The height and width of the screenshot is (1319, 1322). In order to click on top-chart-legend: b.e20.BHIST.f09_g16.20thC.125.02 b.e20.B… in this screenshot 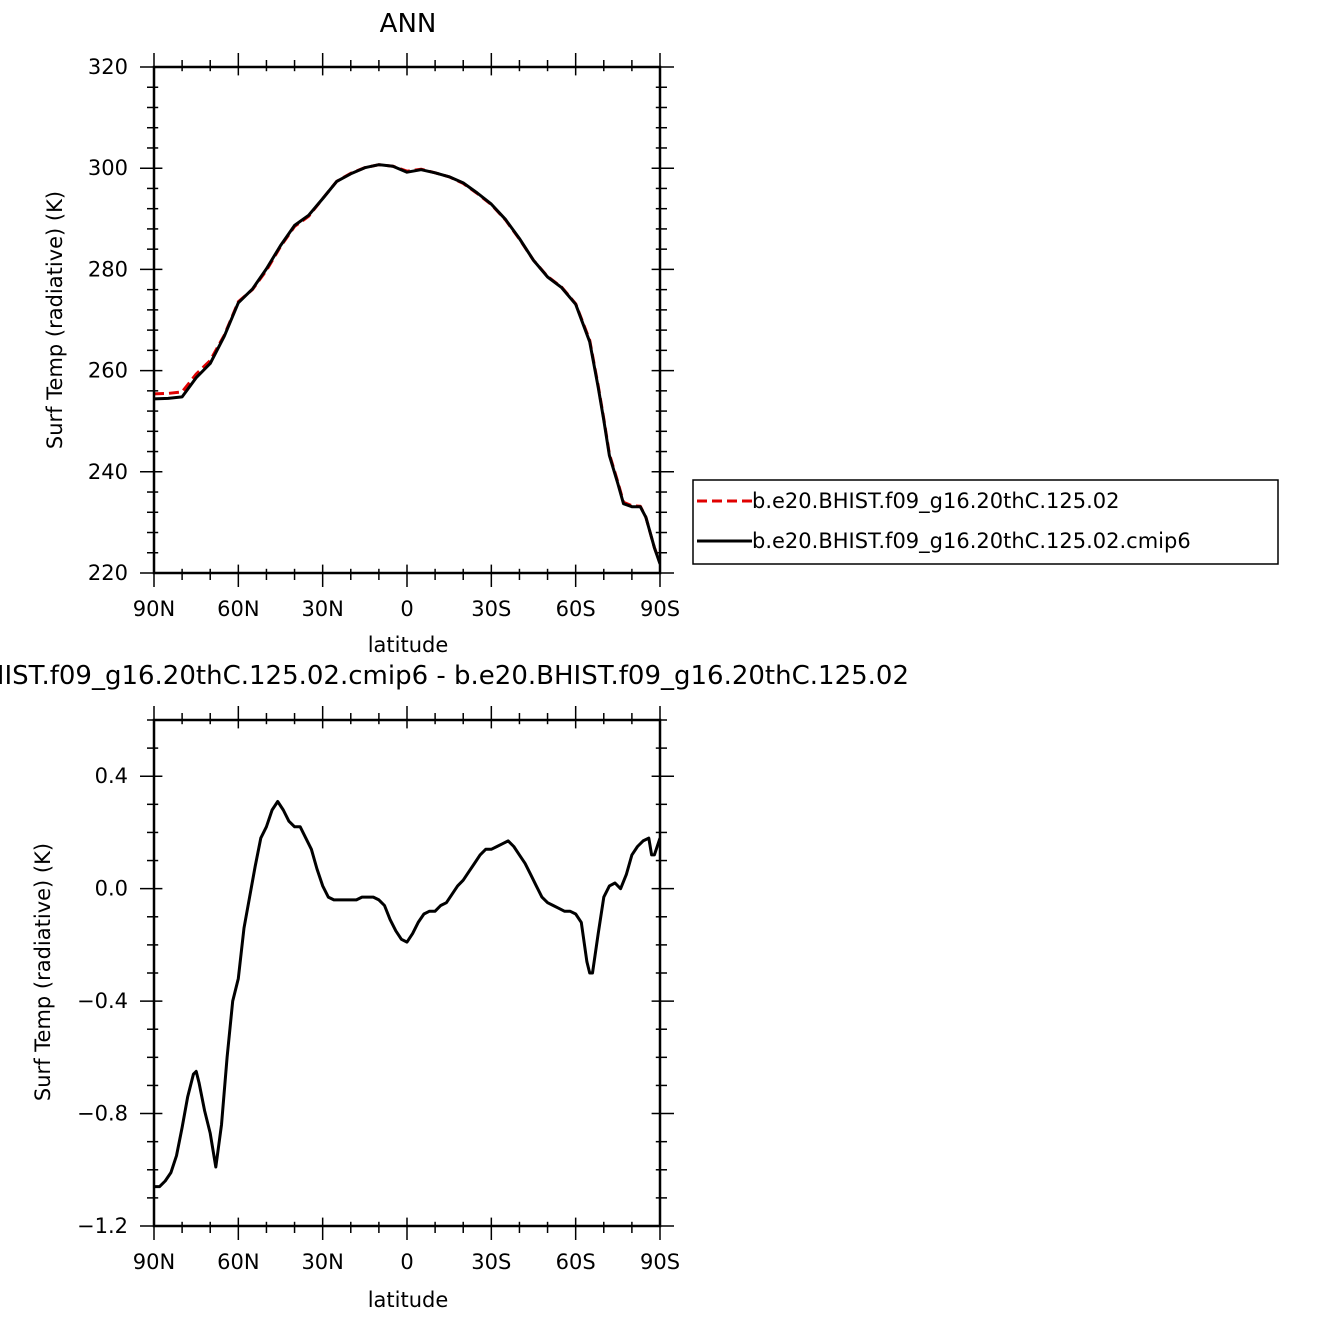, I will do `click(985, 522)`.